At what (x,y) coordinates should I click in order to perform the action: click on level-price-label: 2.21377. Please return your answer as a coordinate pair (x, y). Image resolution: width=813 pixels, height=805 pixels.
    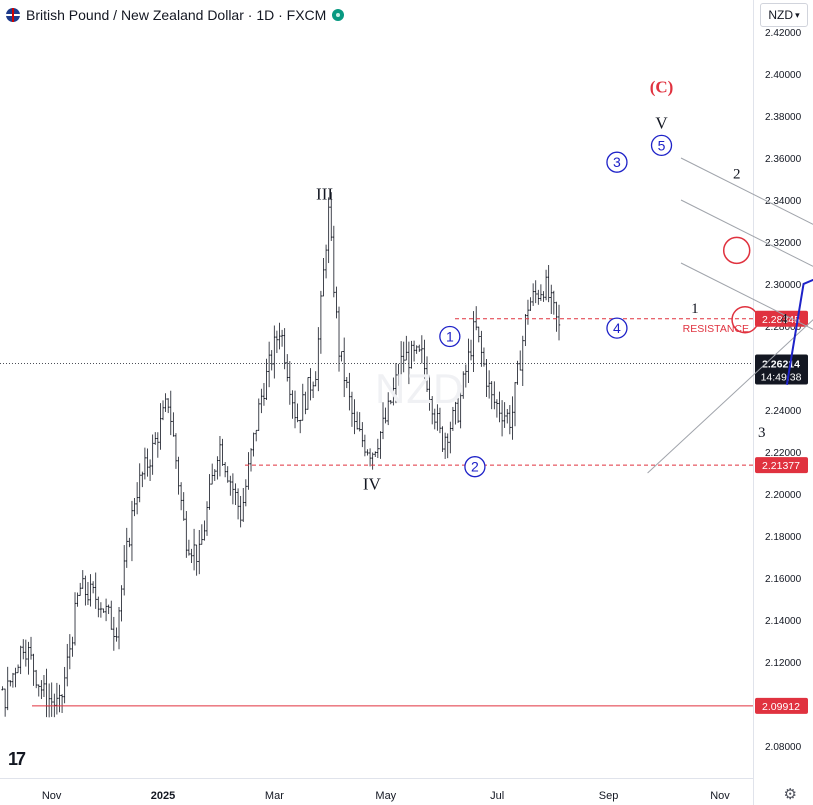
    Looking at the image, I should click on (781, 466).